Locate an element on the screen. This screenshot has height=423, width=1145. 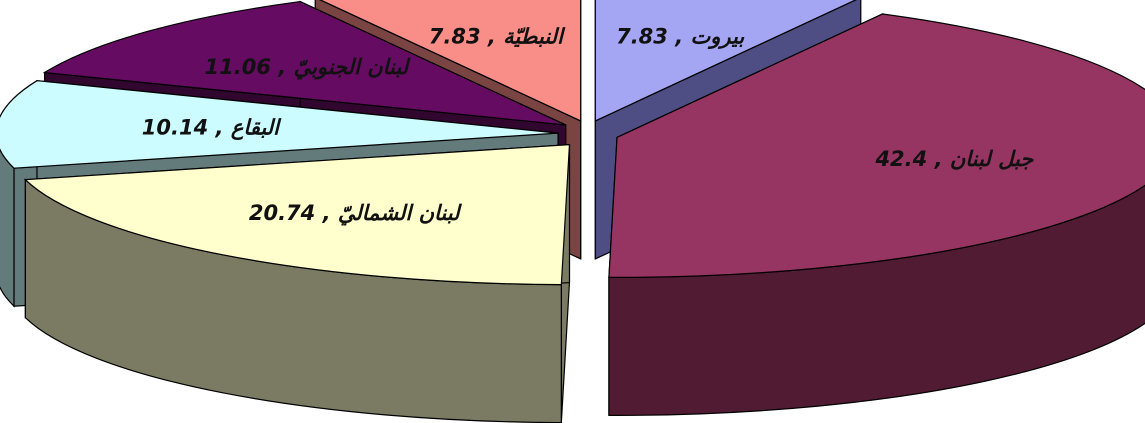
pie-slice-label-1: جبل لبنان , 42.4 is located at coordinates (954, 159).